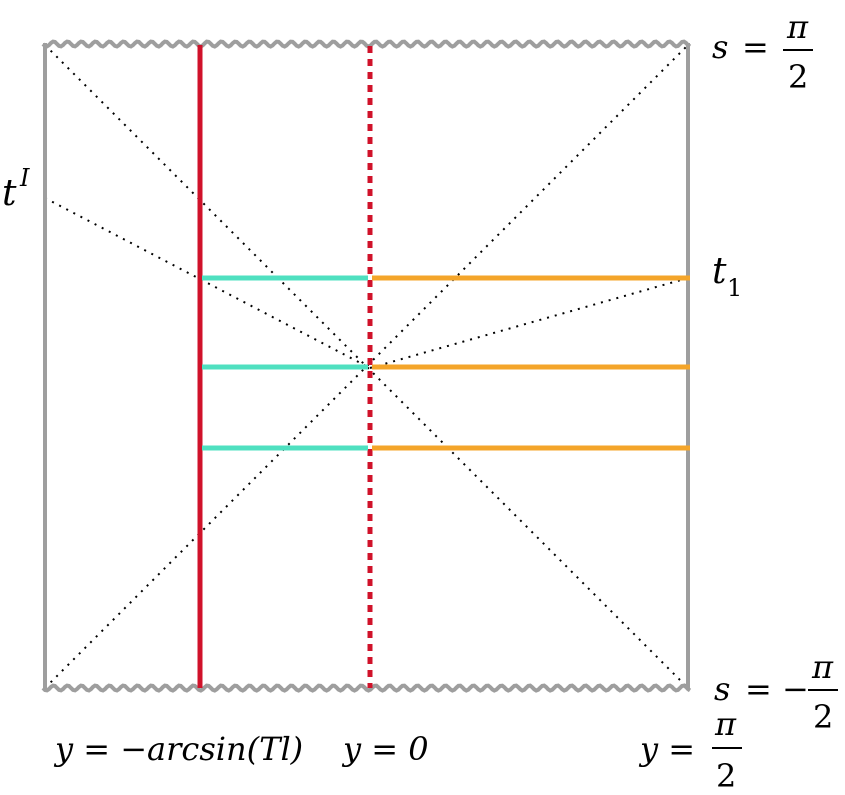 Image resolution: width=845 pixels, height=795 pixels. I want to click on tI-label: t, so click(9, 193).